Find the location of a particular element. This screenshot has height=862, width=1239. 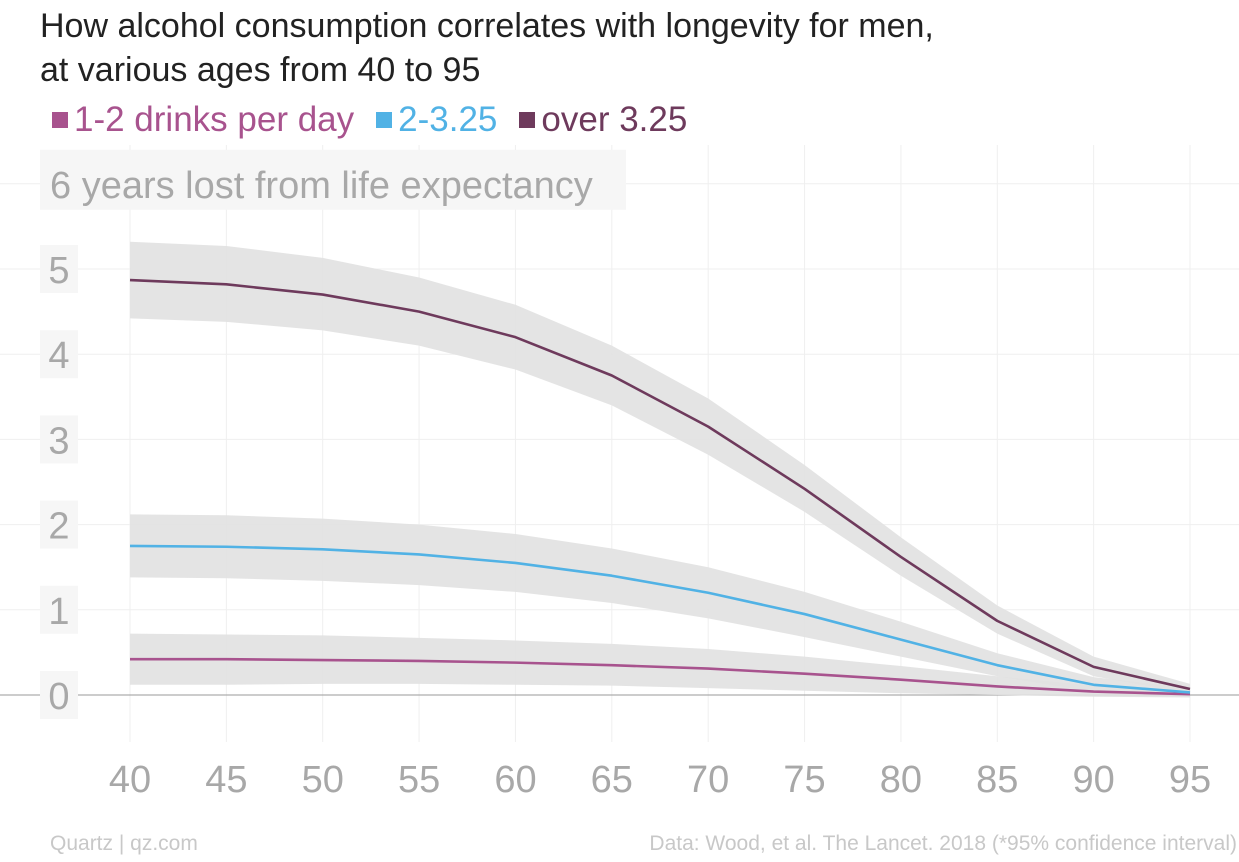

y-tick-label-5: 5 is located at coordinates (58, 271).